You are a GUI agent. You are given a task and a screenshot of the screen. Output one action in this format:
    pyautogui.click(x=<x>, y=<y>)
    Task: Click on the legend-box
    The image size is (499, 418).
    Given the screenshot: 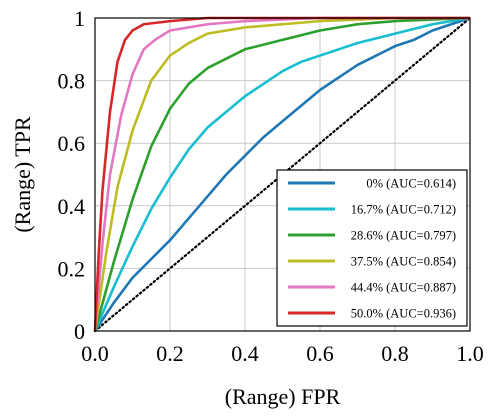 What is the action you would take?
    pyautogui.click(x=372, y=248)
    